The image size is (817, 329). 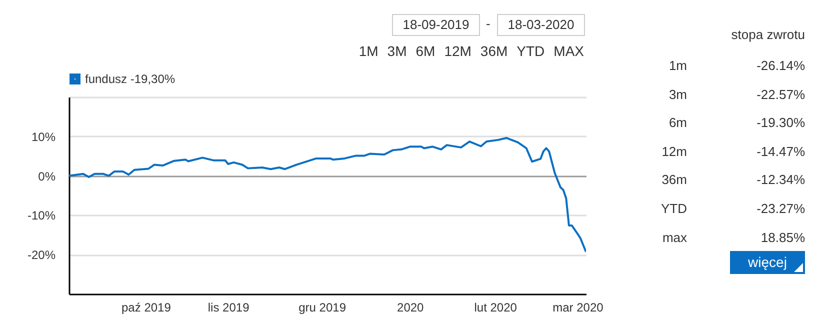 What do you see at coordinates (677, 65) in the screenshot?
I see `category-label: 1m` at bounding box center [677, 65].